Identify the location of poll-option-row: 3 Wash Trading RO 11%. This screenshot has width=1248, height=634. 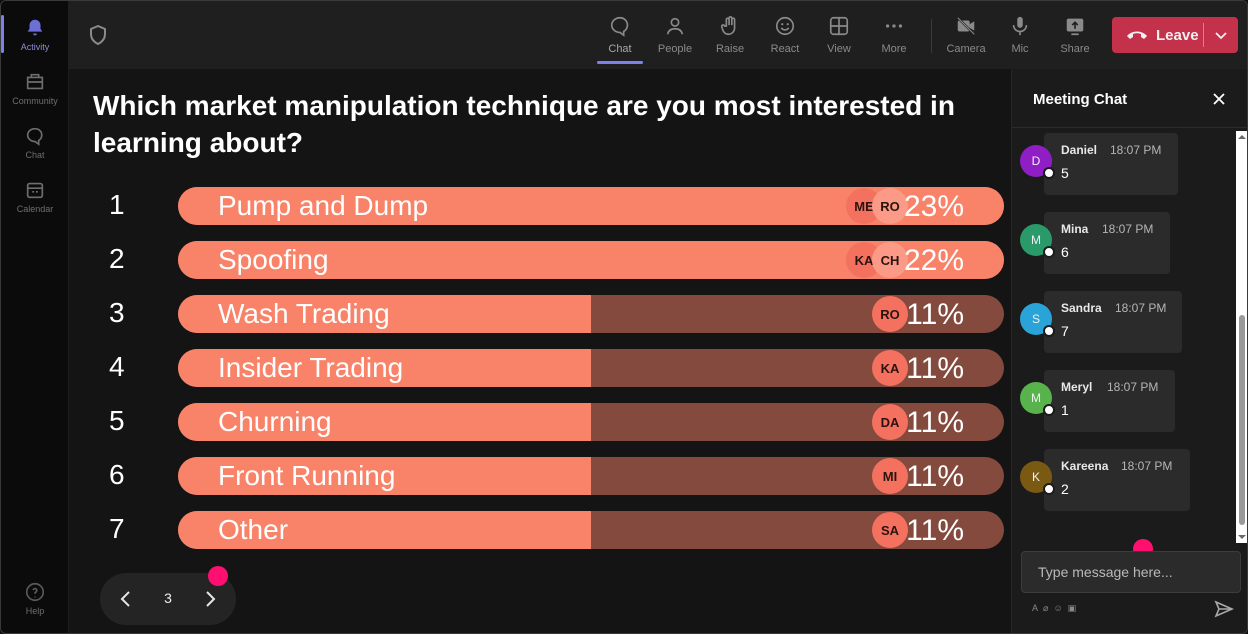
(548, 314).